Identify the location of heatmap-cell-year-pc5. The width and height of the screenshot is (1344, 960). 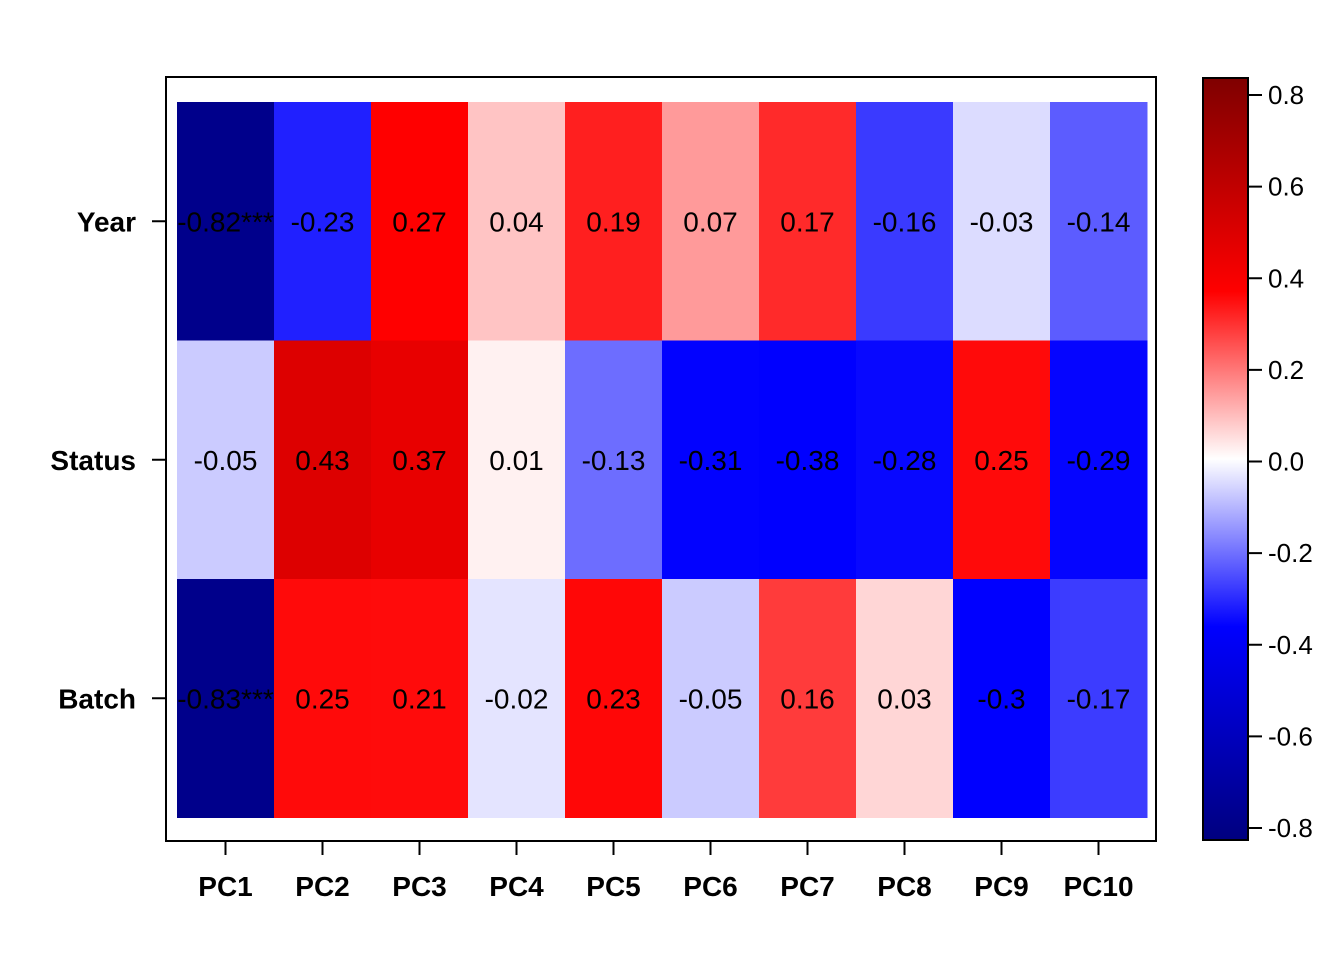
(614, 221).